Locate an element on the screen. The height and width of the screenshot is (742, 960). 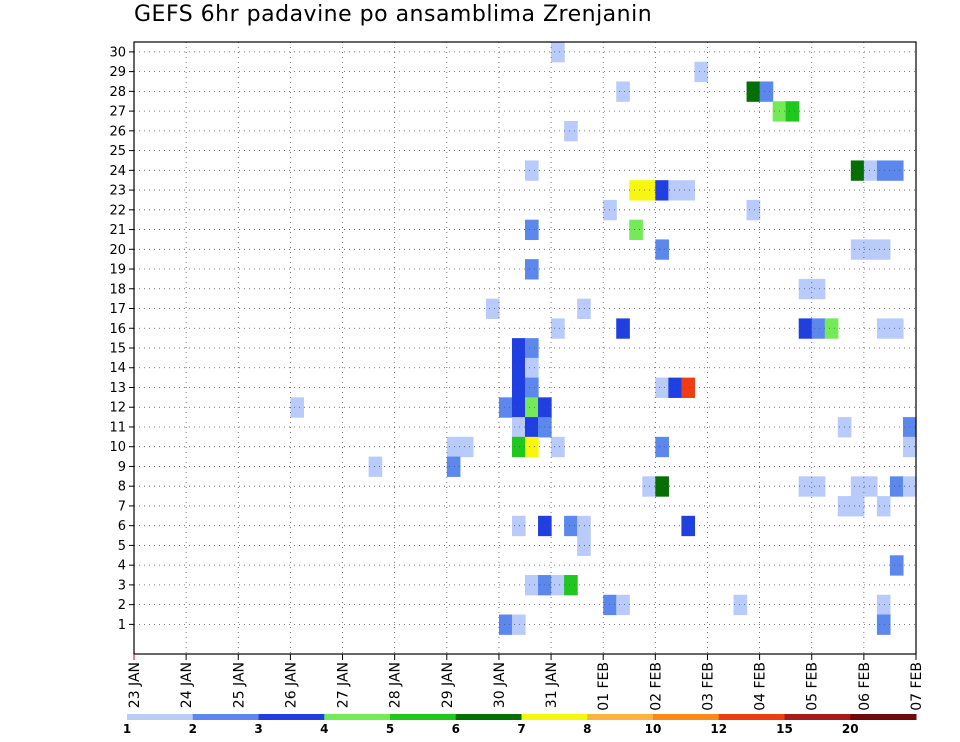
legend-label: 3 is located at coordinates (258, 729).